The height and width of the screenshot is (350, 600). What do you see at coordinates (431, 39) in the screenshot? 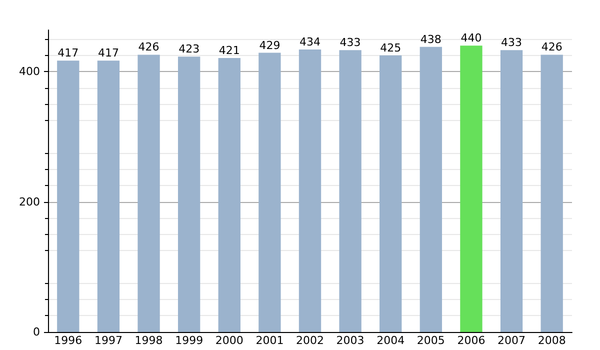
I see `data-label: 438` at bounding box center [431, 39].